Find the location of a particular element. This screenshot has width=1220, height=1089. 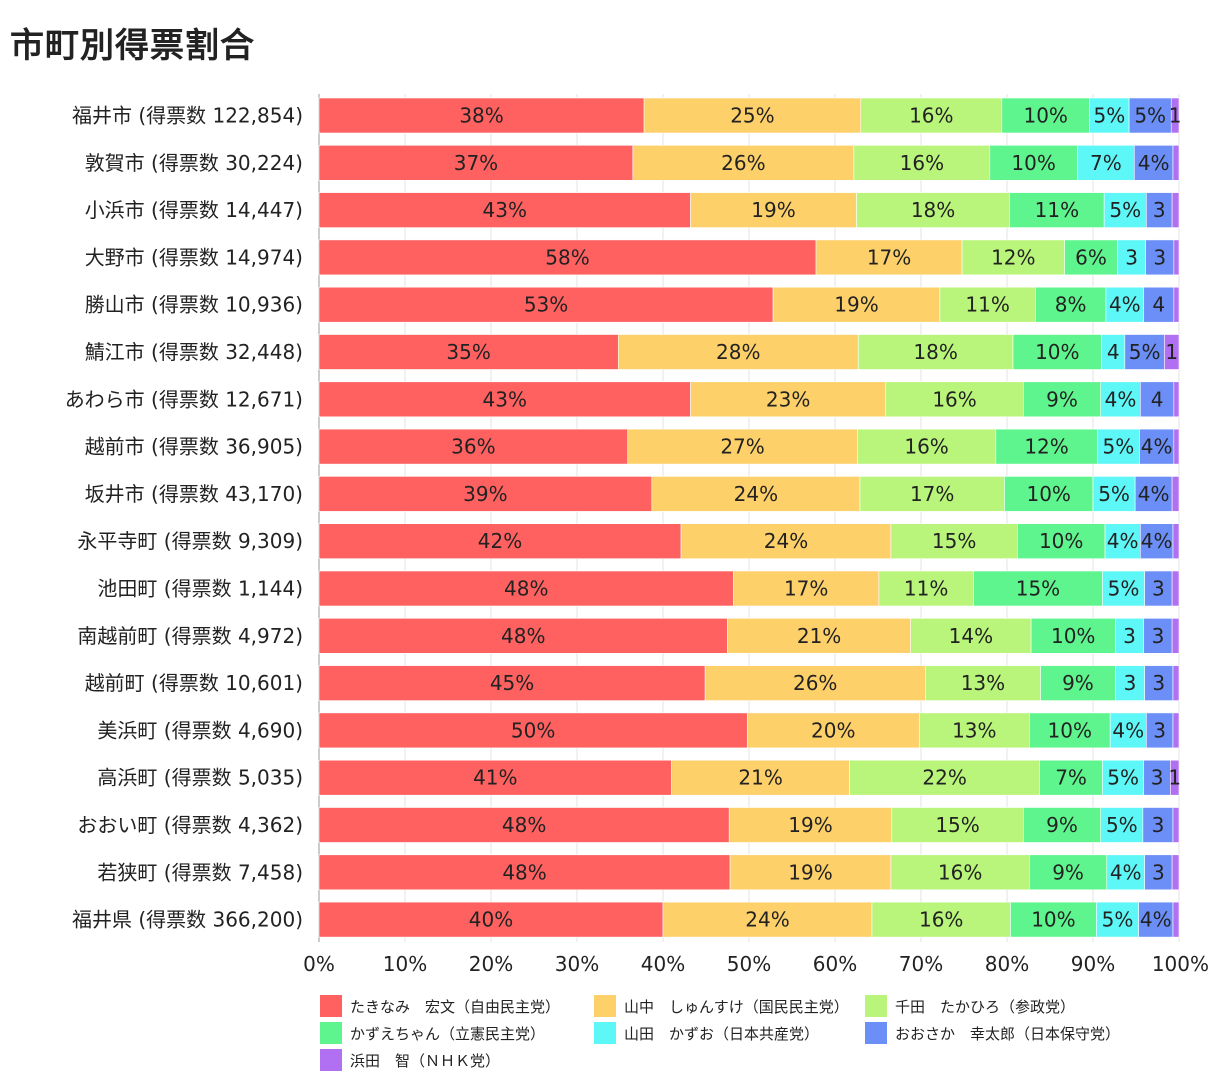

data-label: 1 is located at coordinates (1171, 352).